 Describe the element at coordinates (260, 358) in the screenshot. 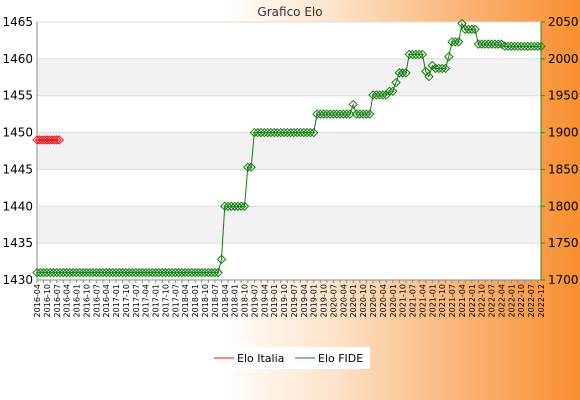

I see `legend-label-italia: Elo Italia` at that location.